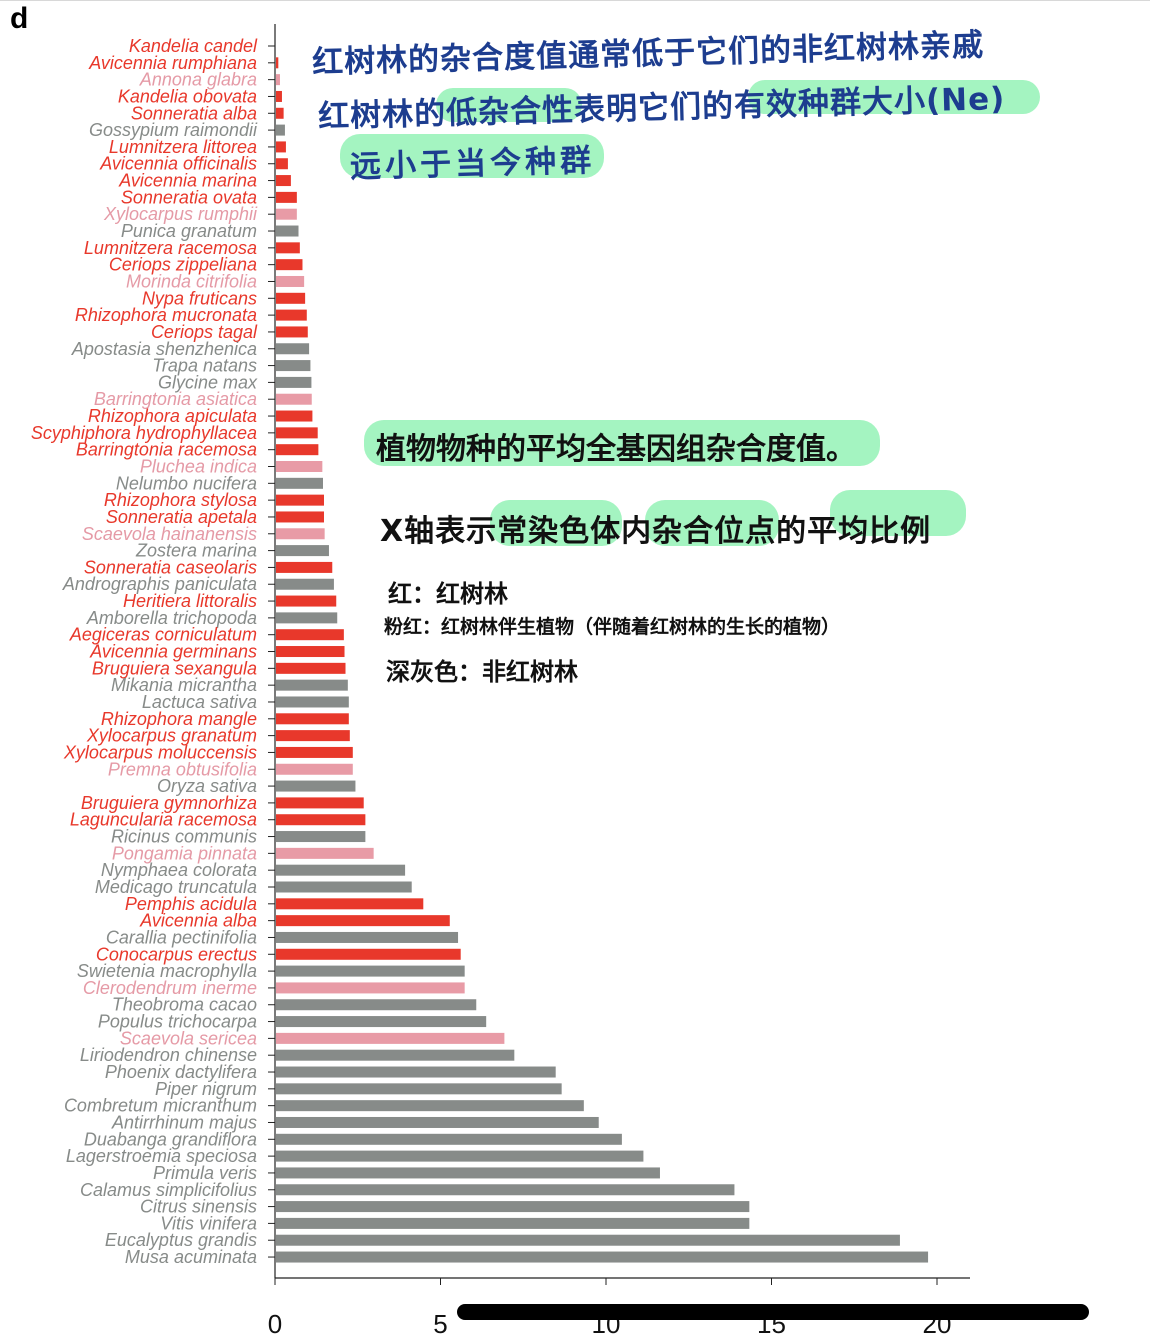 This screenshot has height=1334, width=1150. What do you see at coordinates (314, 752) in the screenshot?
I see `bar-xylocarpus-moluccensis` at bounding box center [314, 752].